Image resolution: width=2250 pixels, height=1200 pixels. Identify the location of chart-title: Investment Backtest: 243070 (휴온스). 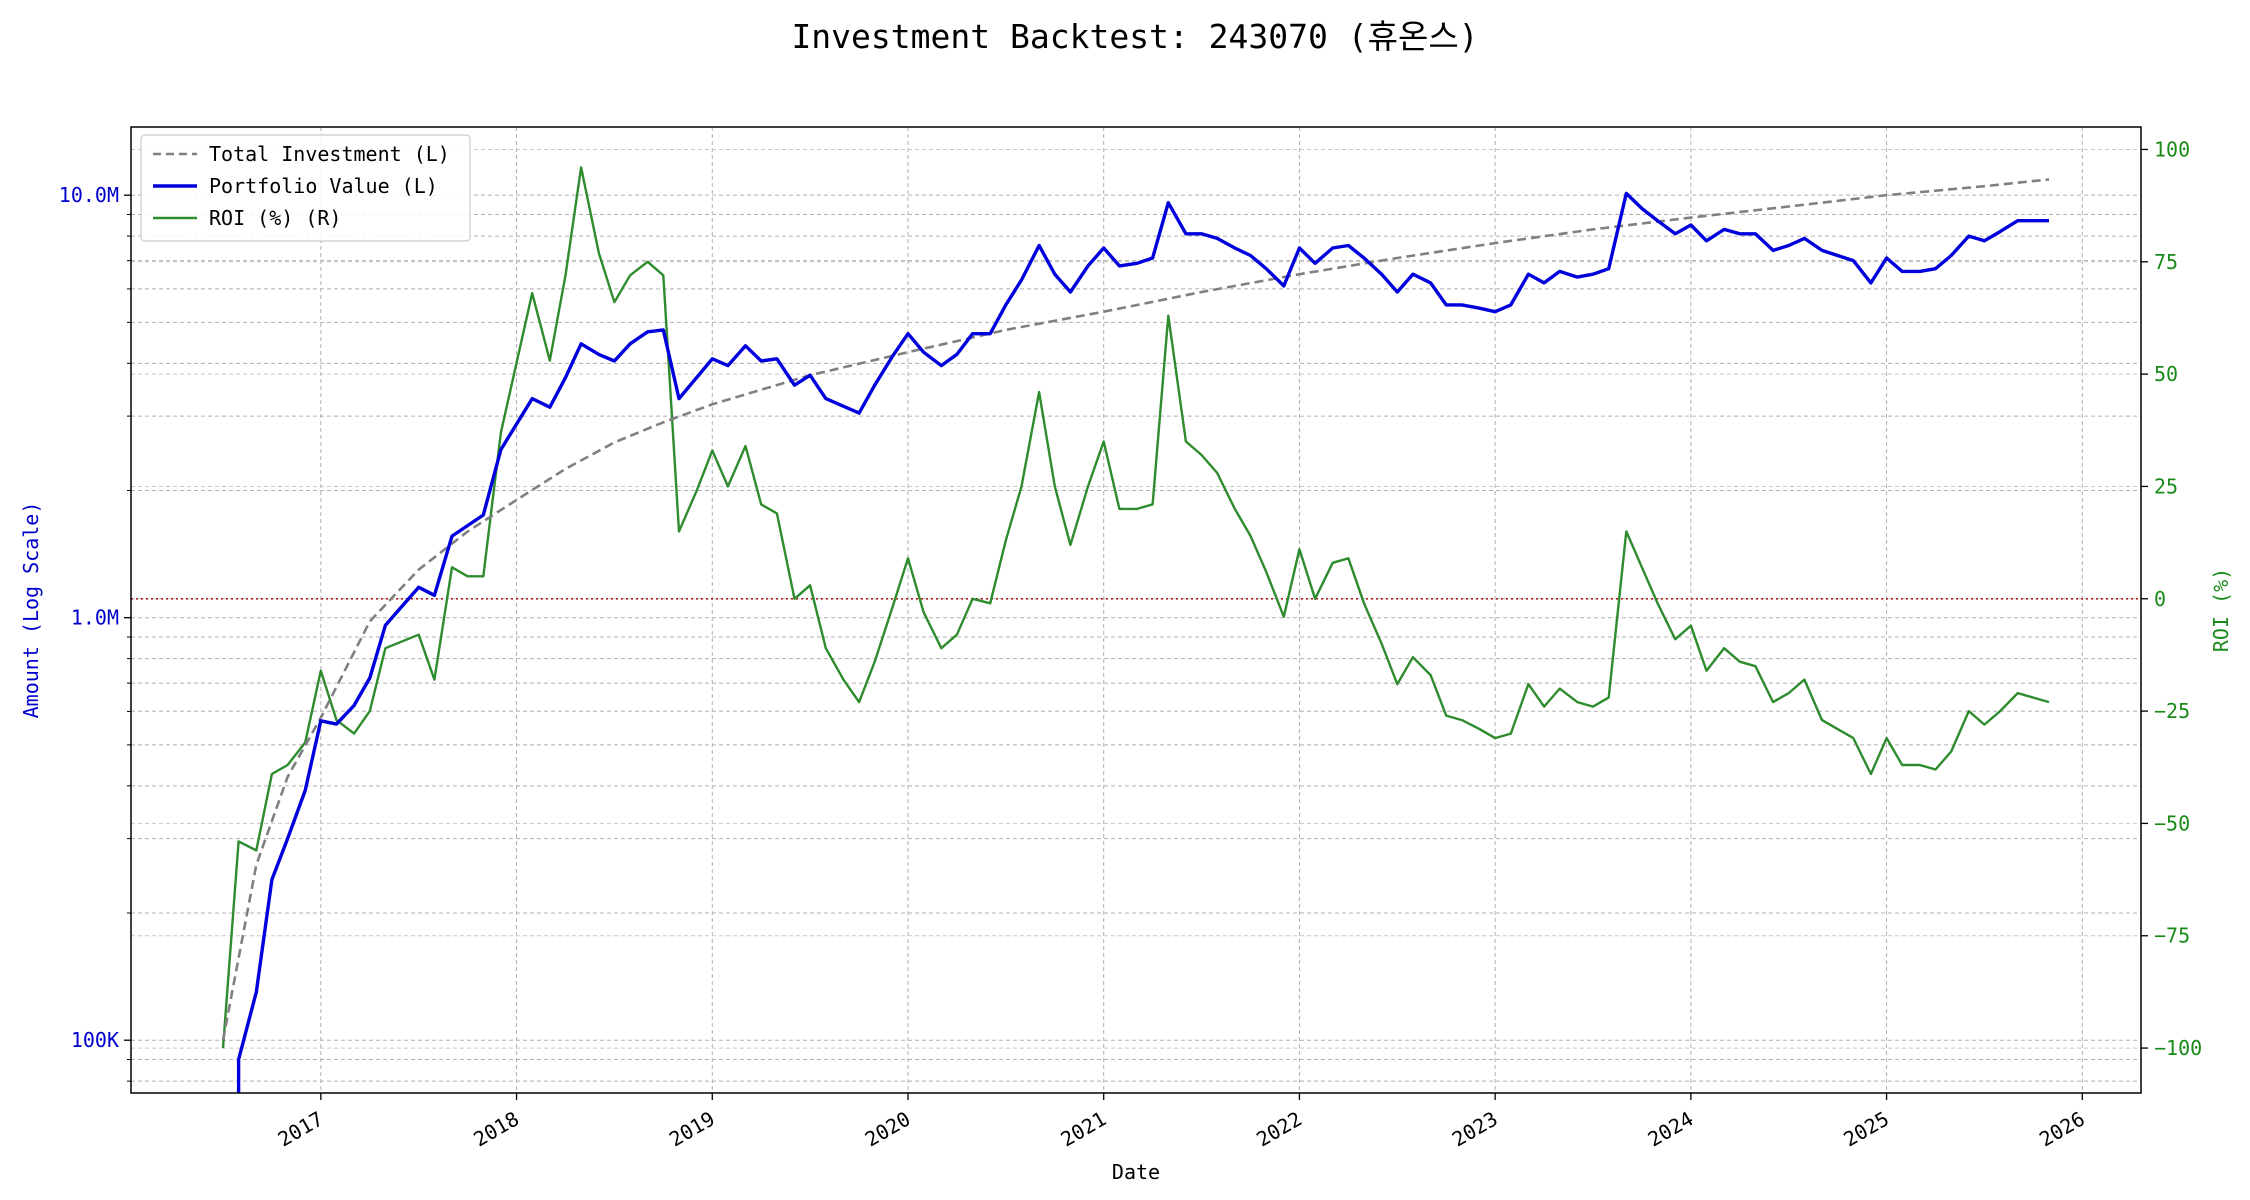
(1134, 36).